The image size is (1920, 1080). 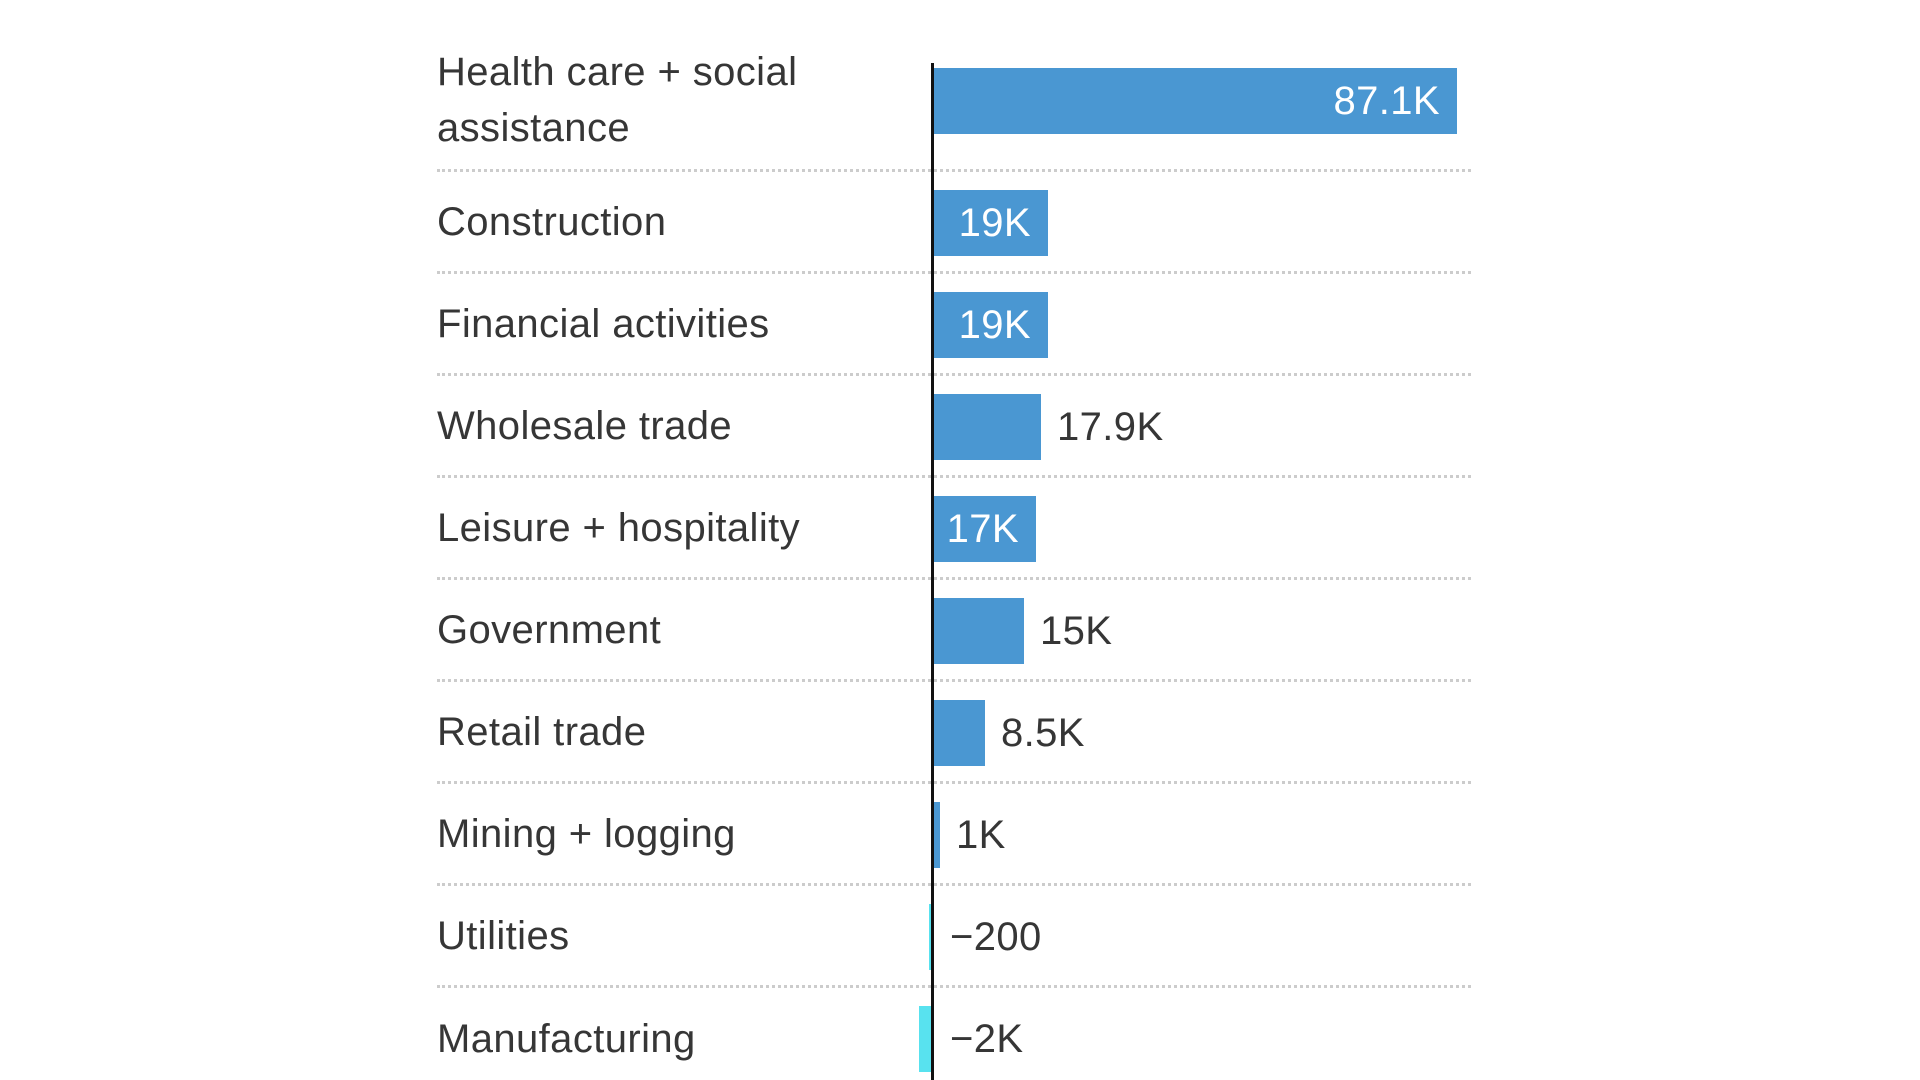 What do you see at coordinates (954, 835) in the screenshot?
I see `chart-row: Mining + logging 1K` at bounding box center [954, 835].